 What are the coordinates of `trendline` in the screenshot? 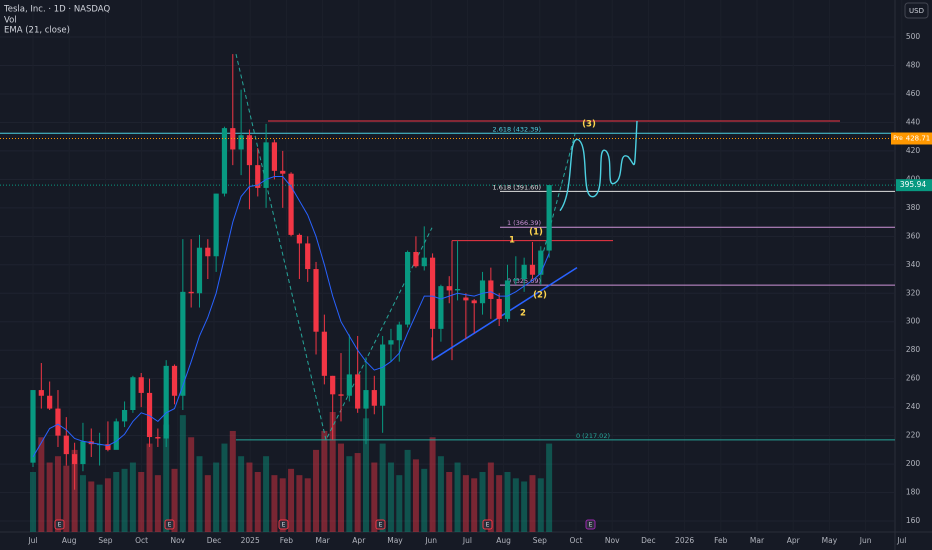 It's located at (504, 313).